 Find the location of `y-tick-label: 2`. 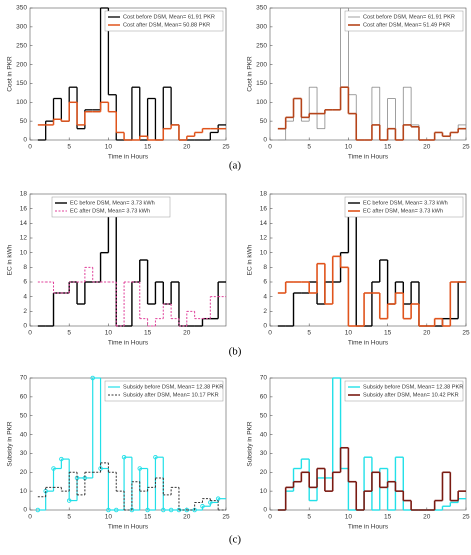

y-tick-label: 2 is located at coordinates (25, 311).